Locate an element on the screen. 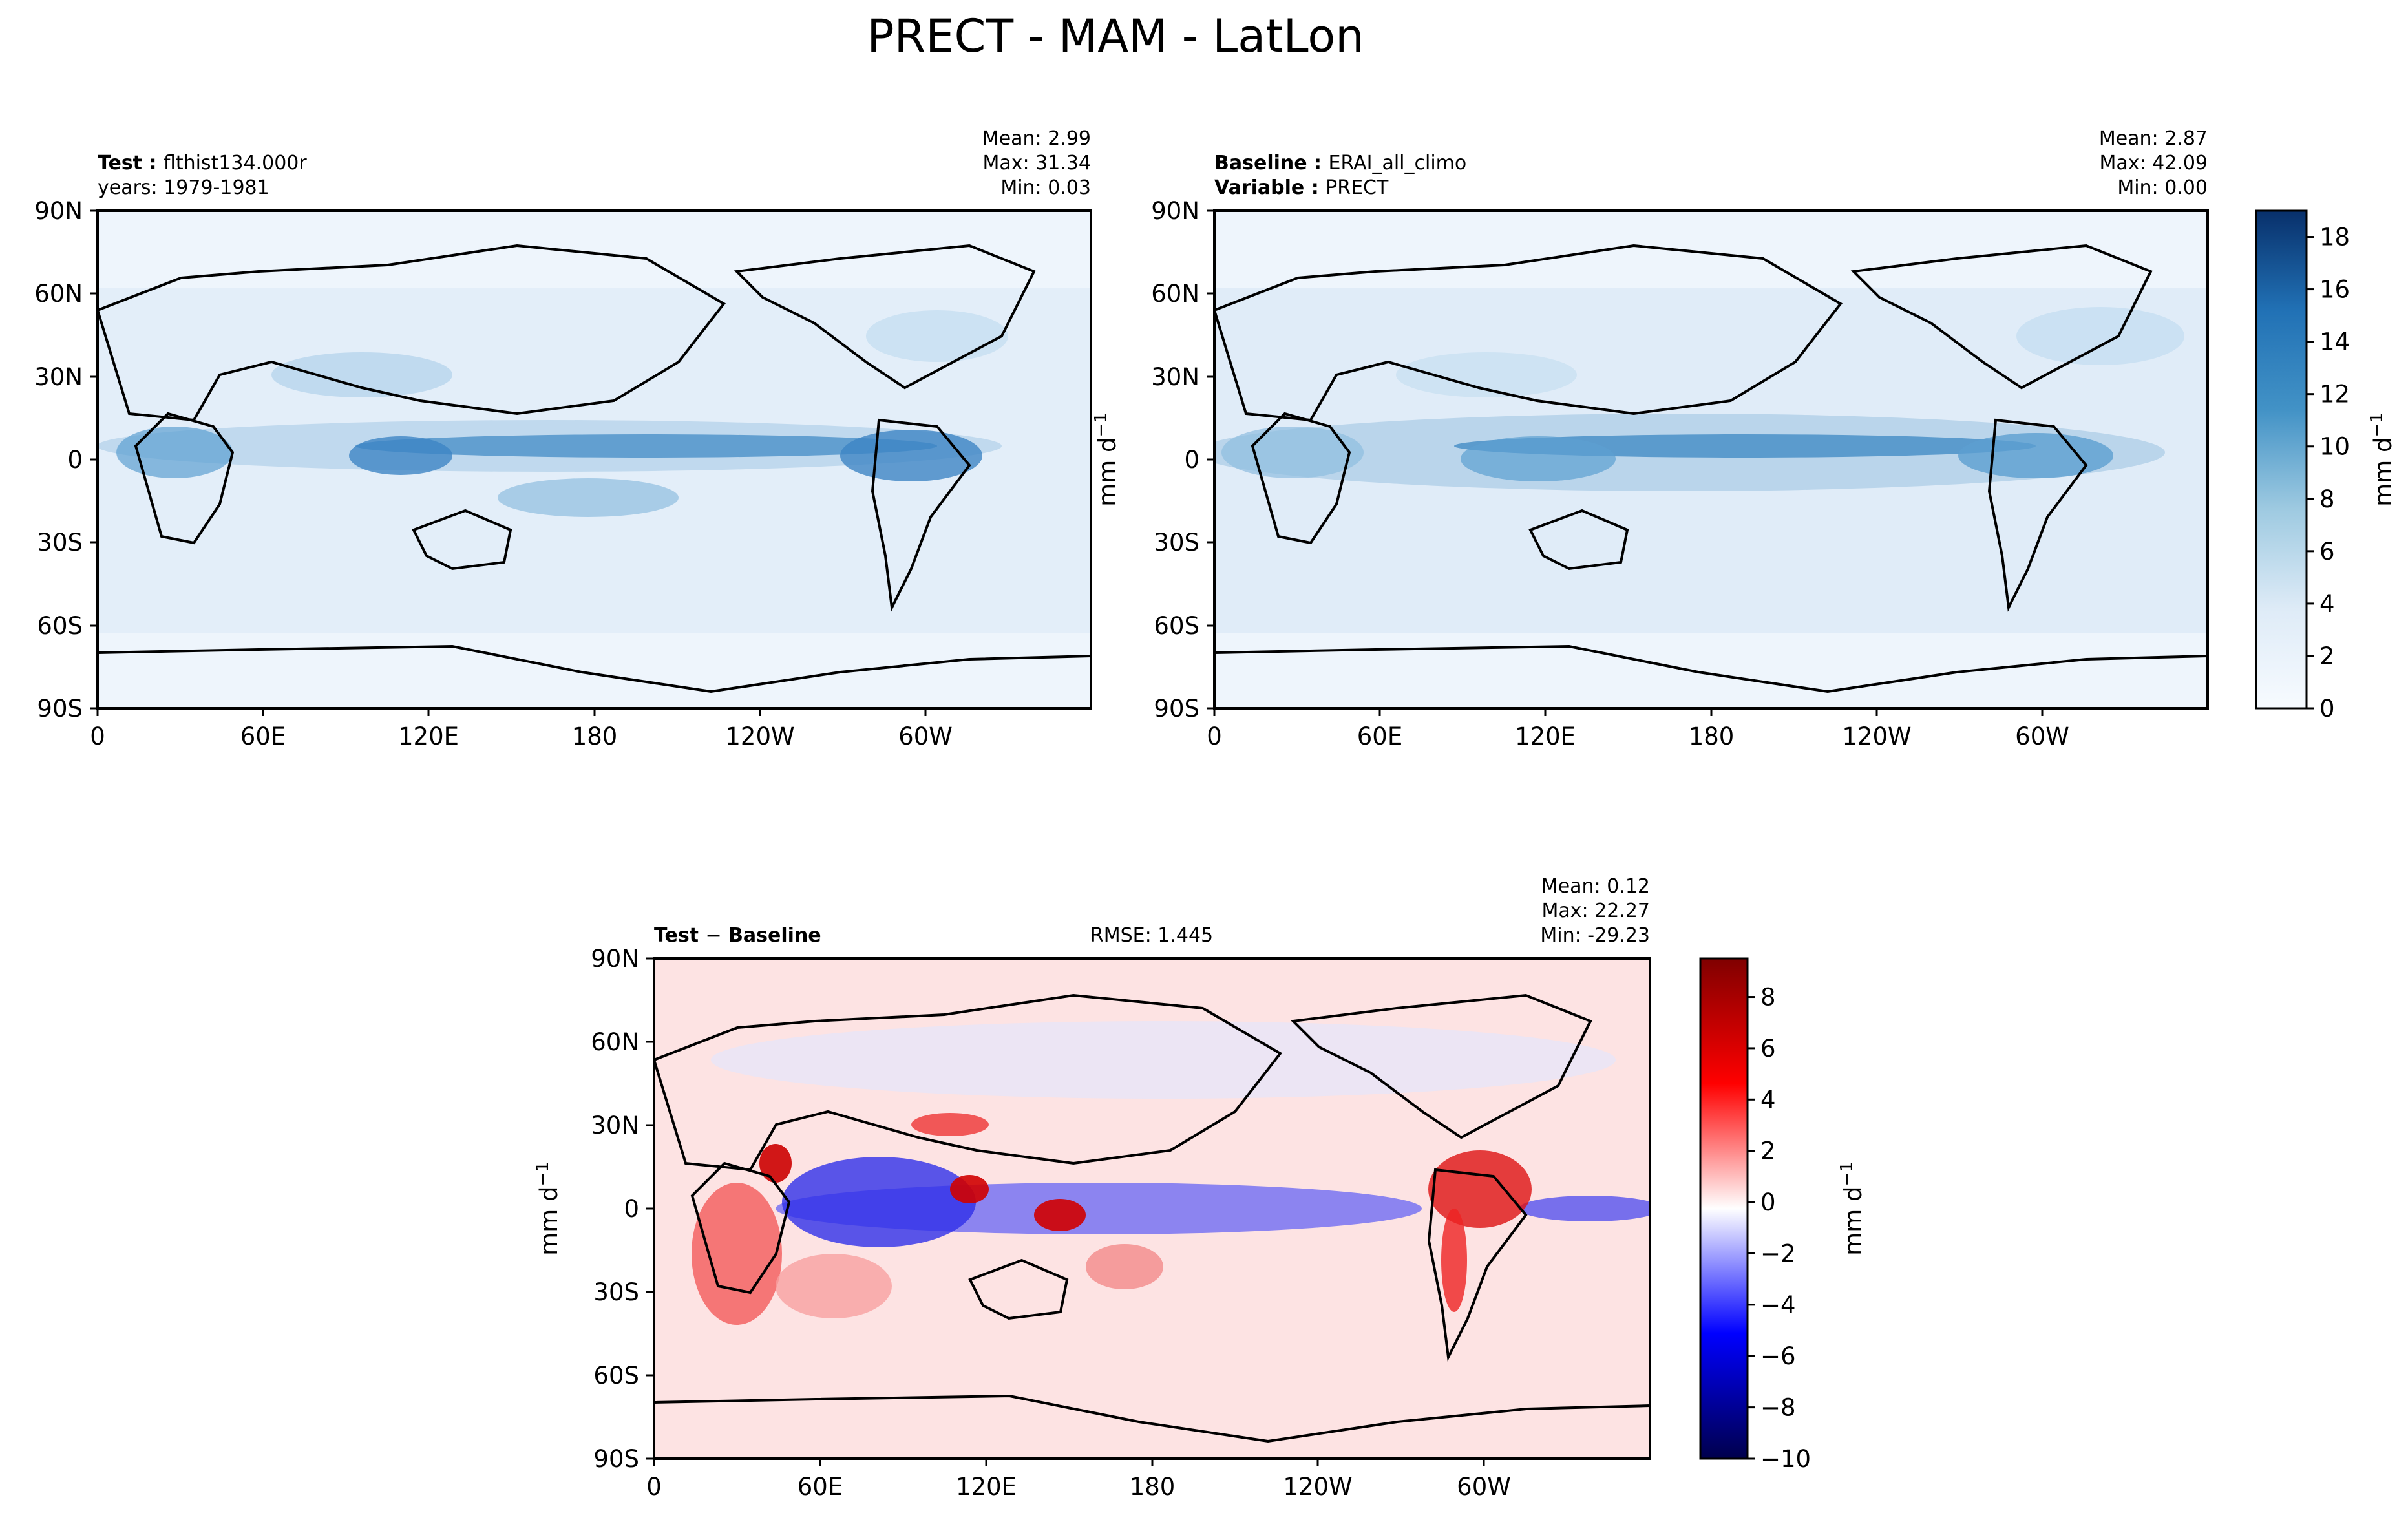 The image size is (2408, 1522). colorbar-ticks: −10 −8 −6 −4 −2 0 2 4 6 8 is located at coordinates (1779, 1228).